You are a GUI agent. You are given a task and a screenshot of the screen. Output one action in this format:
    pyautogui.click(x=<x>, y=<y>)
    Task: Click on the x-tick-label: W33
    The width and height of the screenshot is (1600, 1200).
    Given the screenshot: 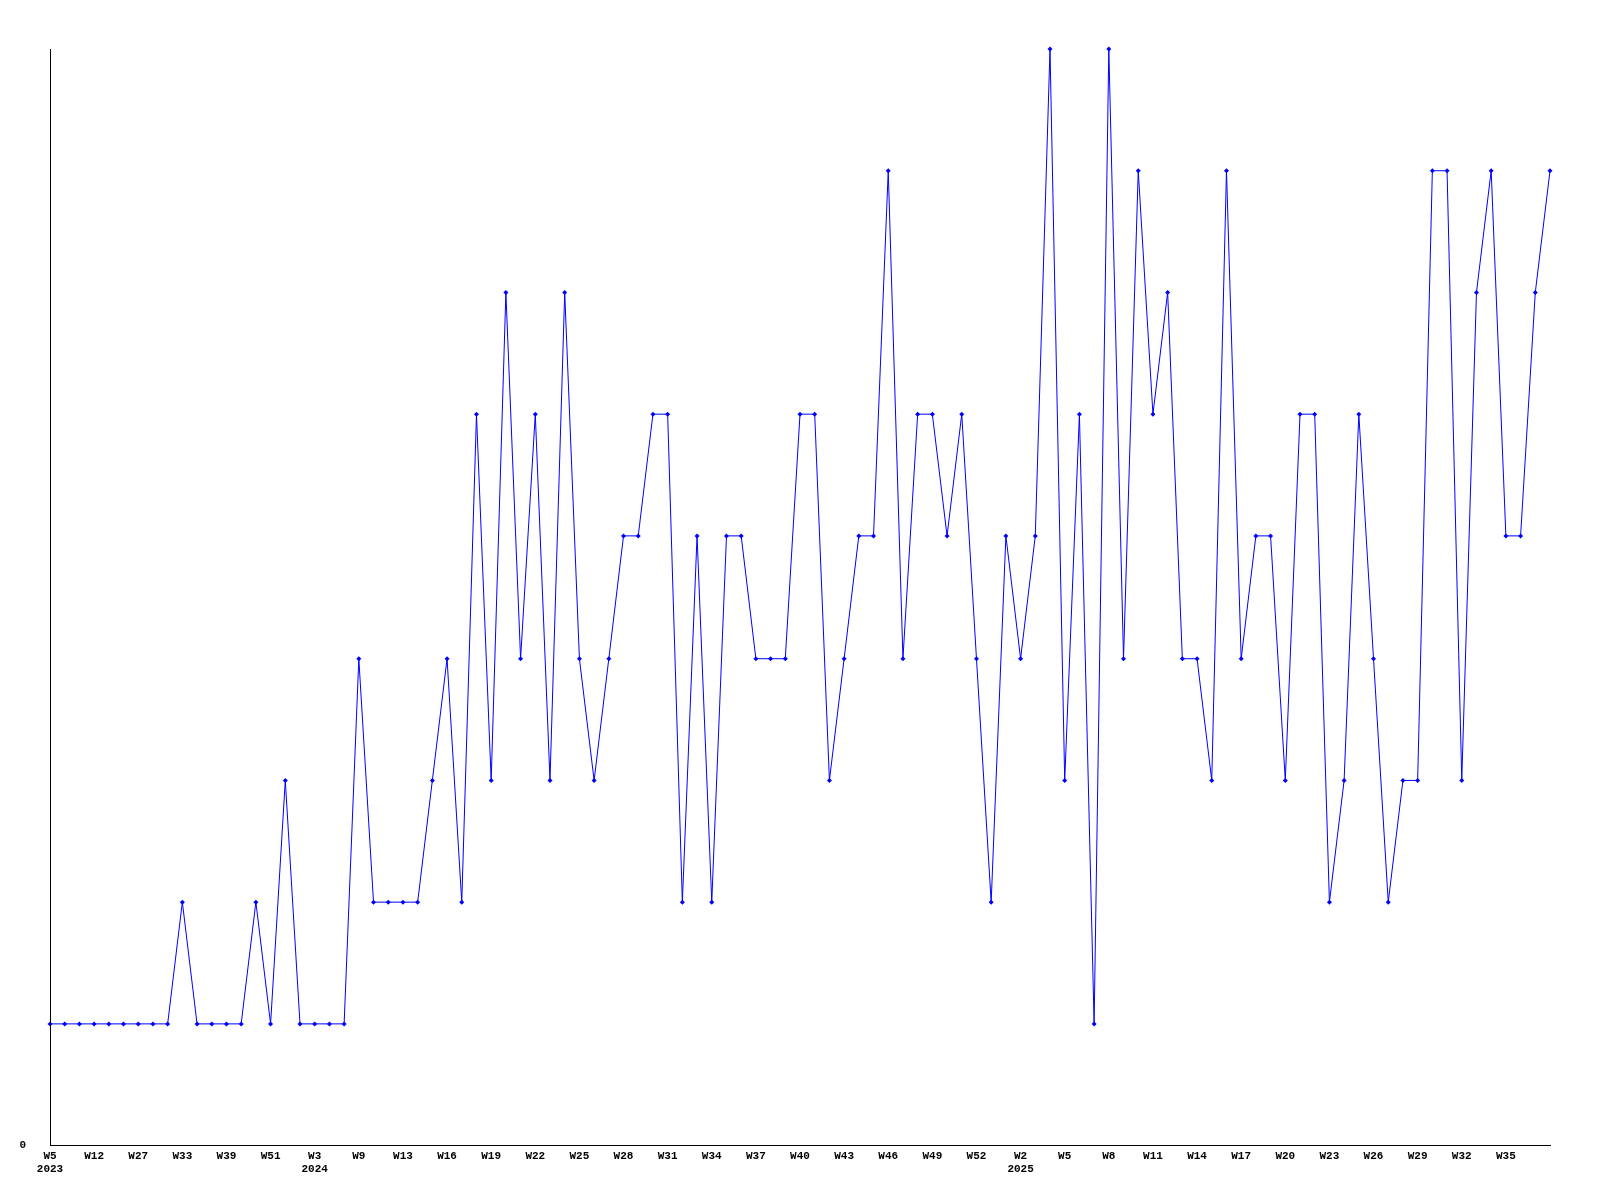 What is the action you would take?
    pyautogui.click(x=182, y=1155)
    